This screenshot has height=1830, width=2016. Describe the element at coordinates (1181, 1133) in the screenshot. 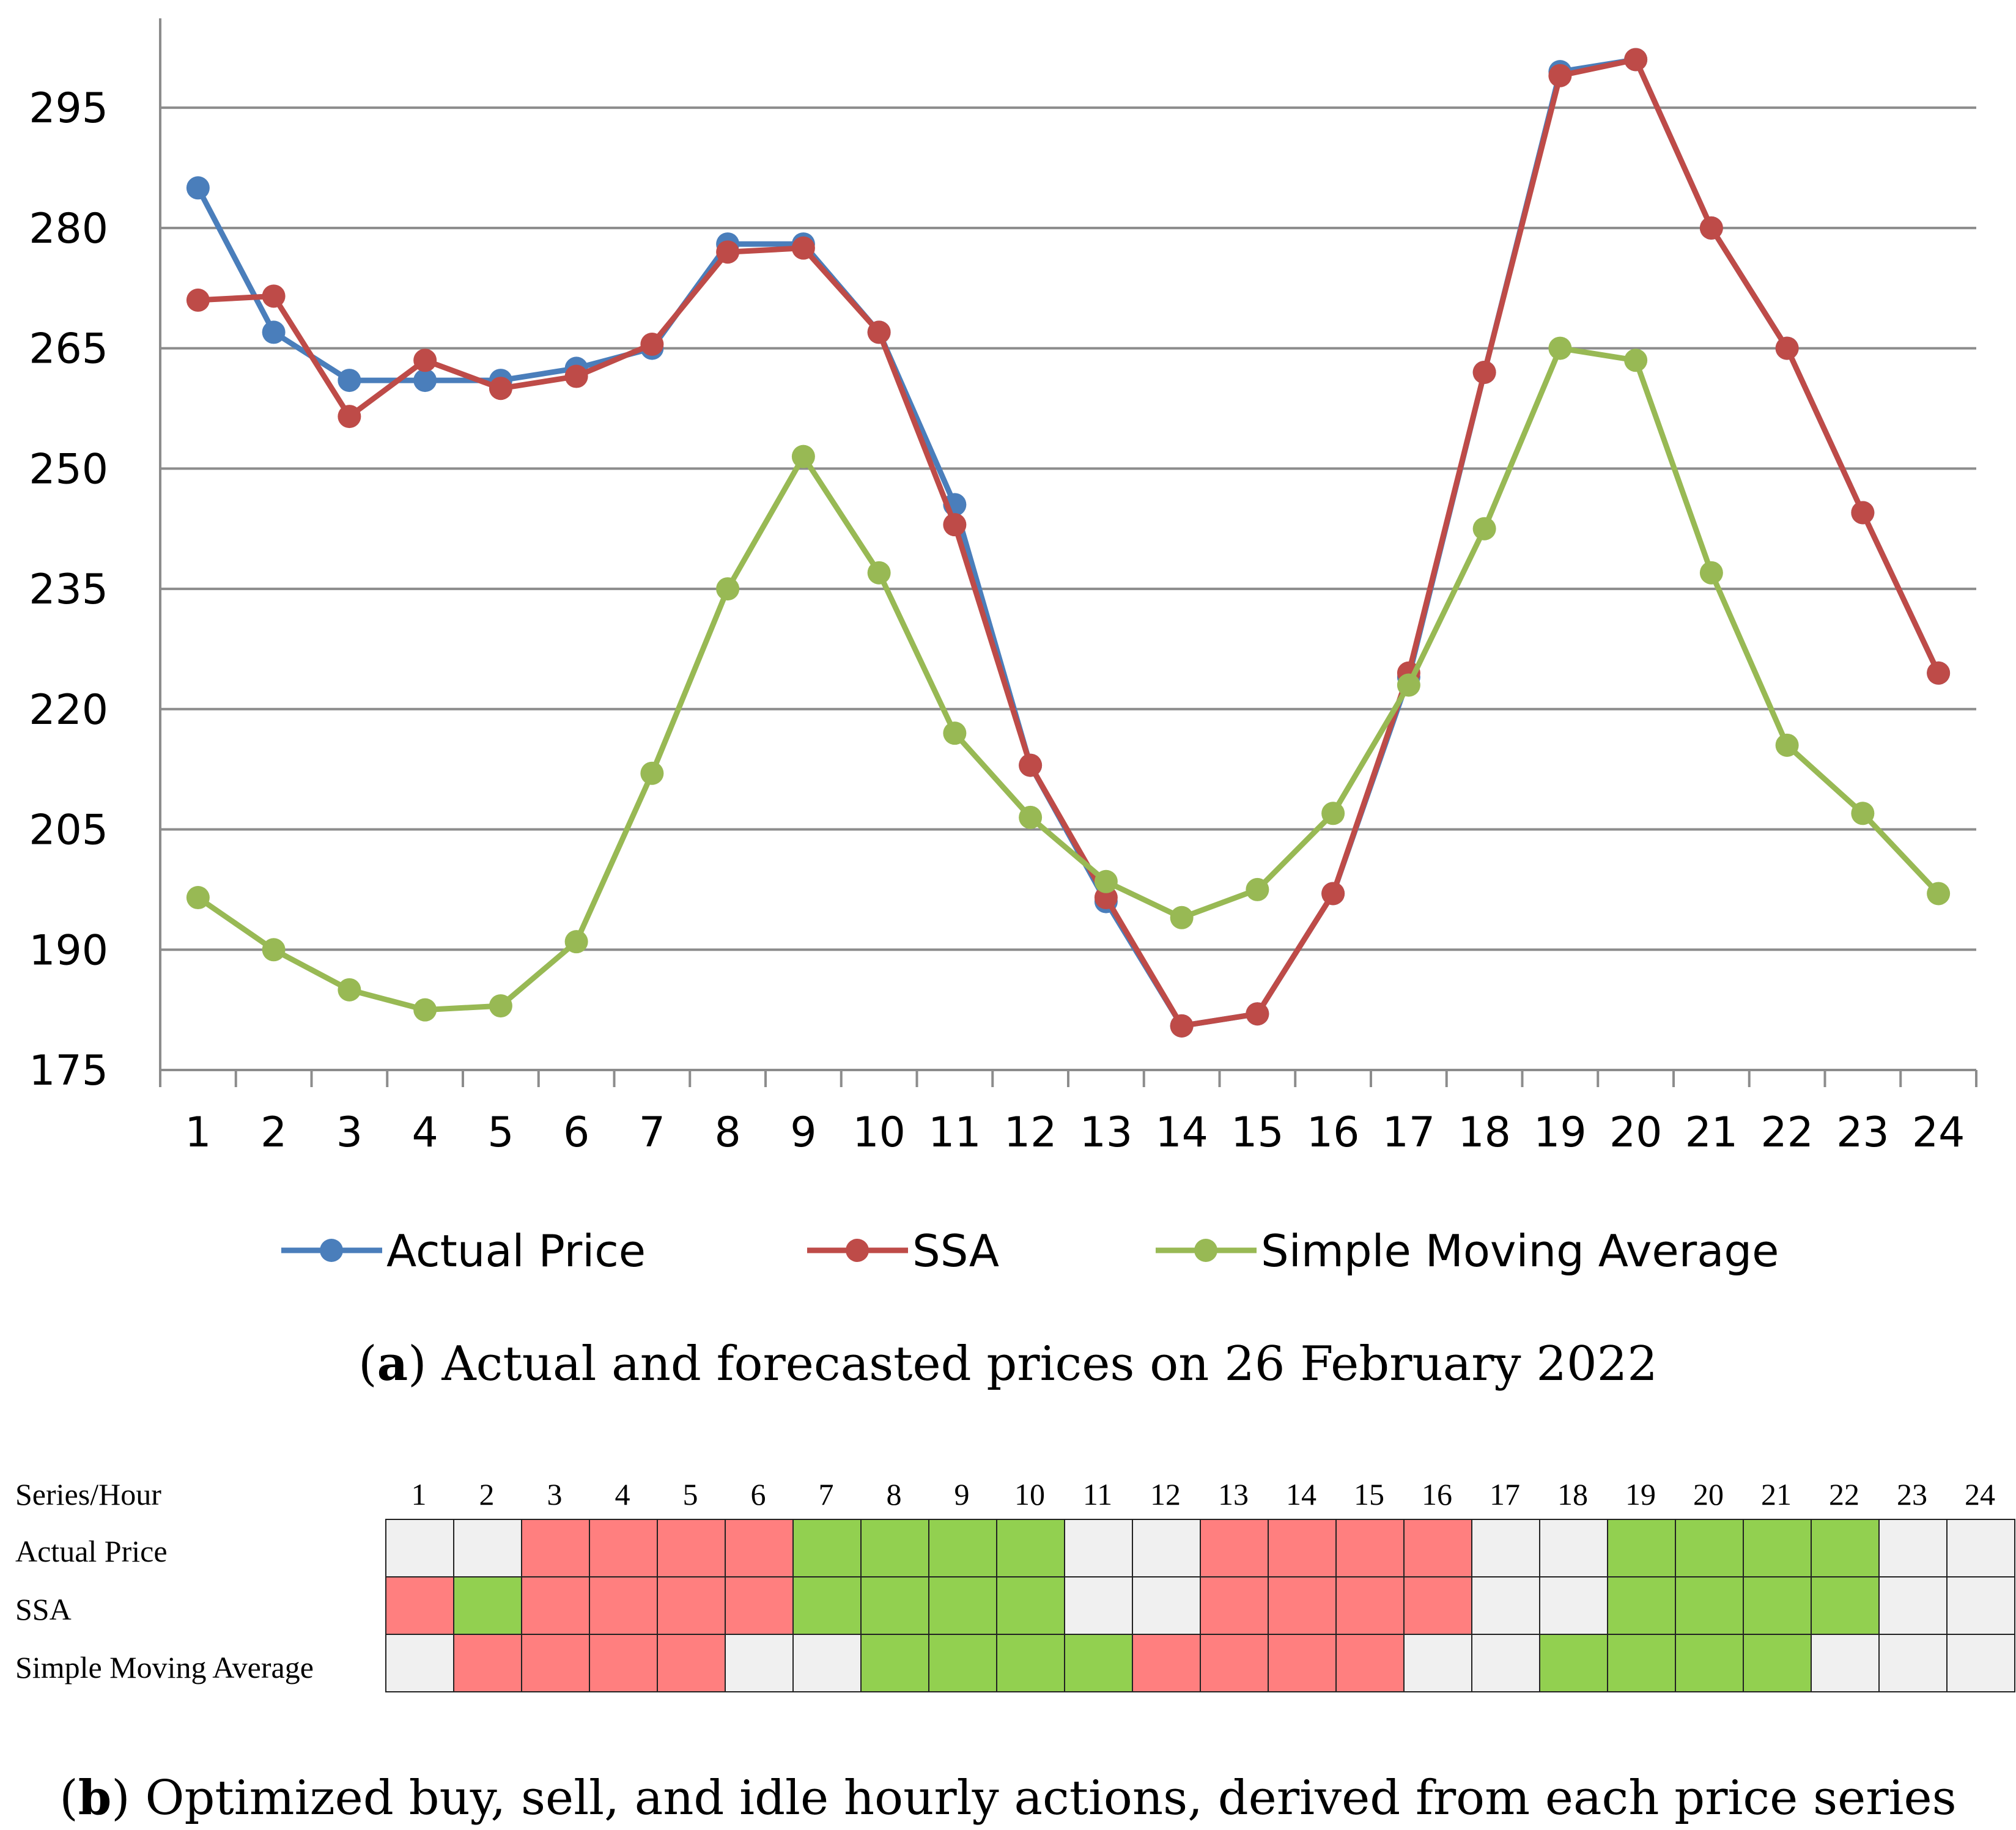

I see `x-tick-label: 14` at that location.